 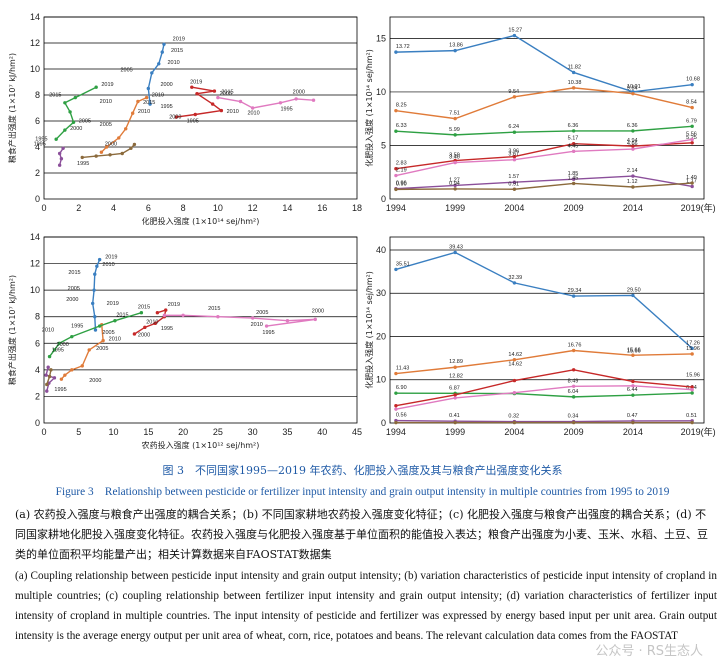 I want to click on plot-frame, so click(x=547, y=108).